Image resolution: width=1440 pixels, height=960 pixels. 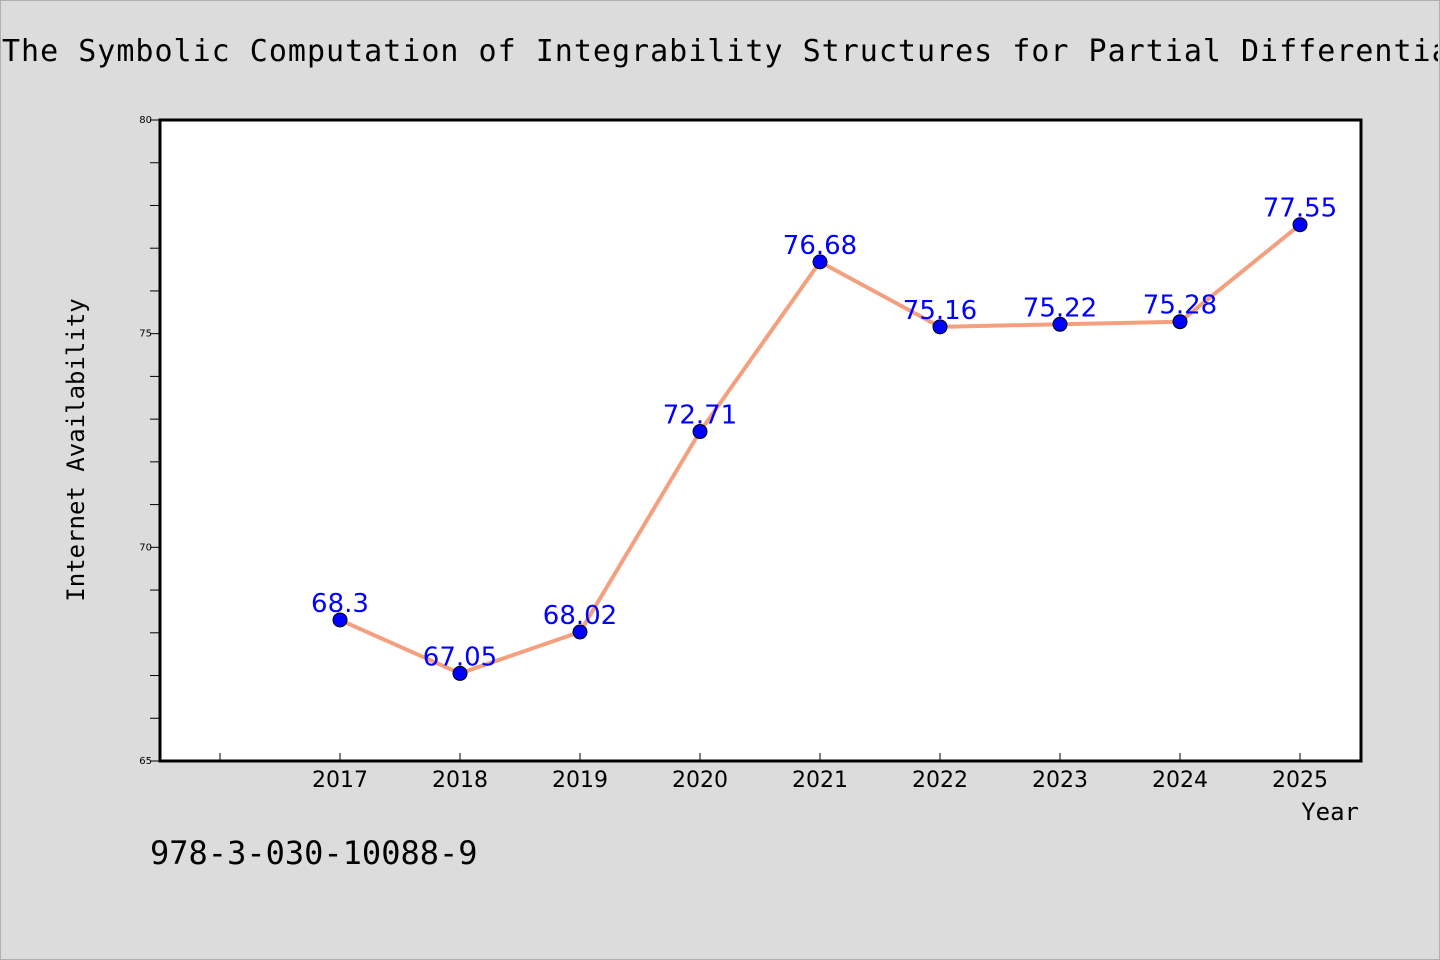 I want to click on x-tick-label: 2017, so click(x=340, y=780).